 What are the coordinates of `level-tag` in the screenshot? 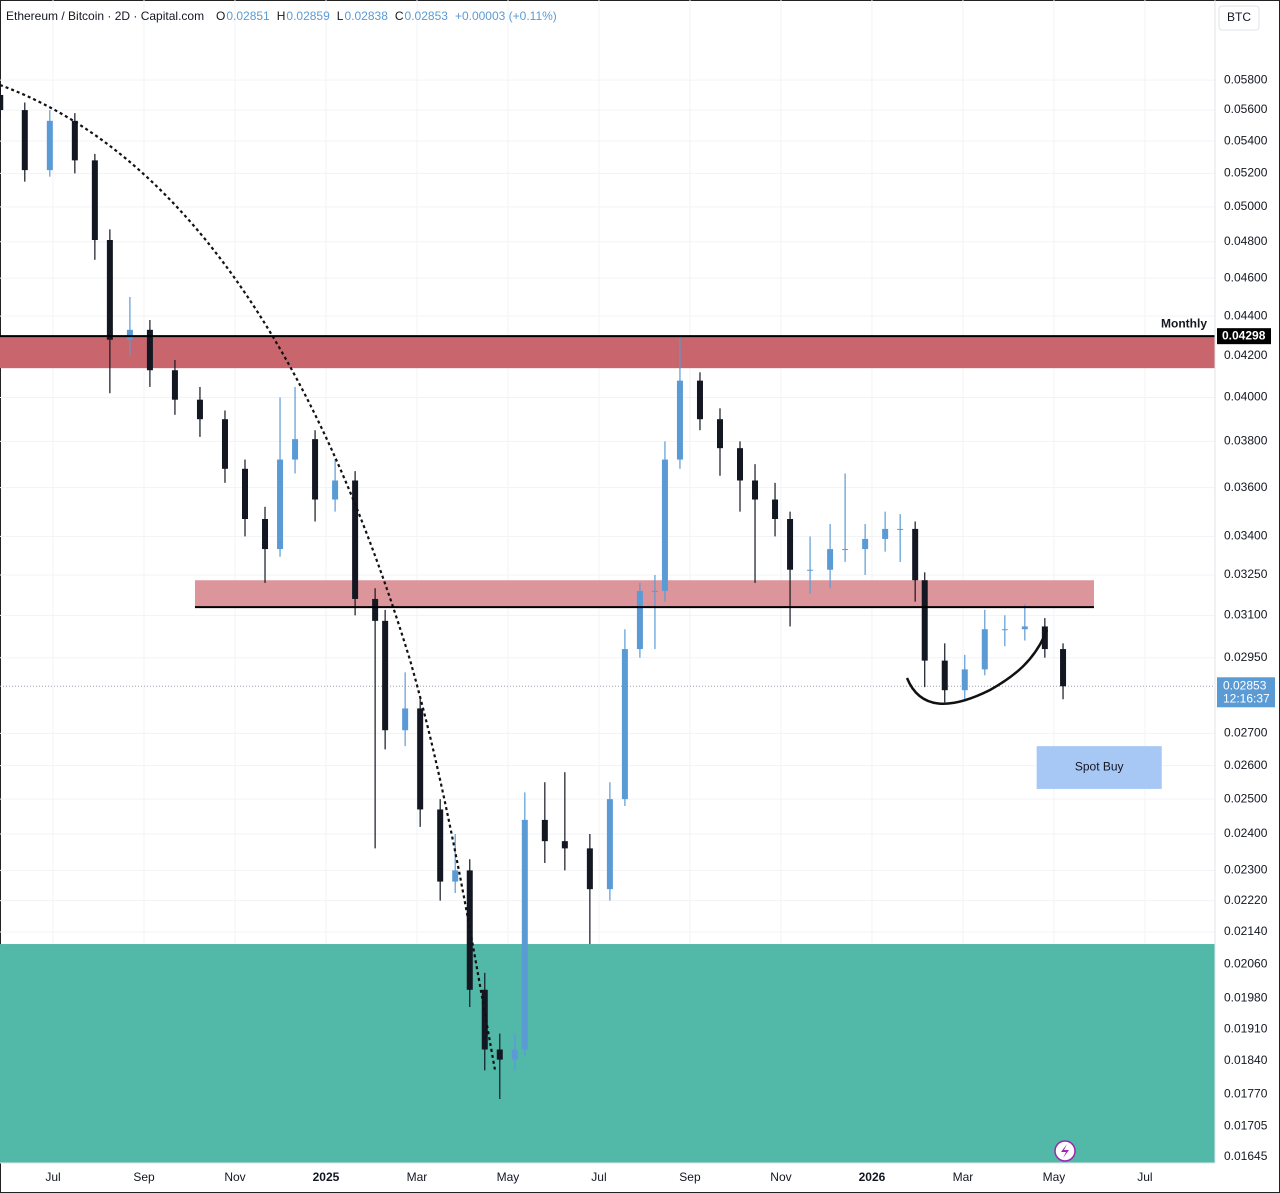 It's located at (1244, 336).